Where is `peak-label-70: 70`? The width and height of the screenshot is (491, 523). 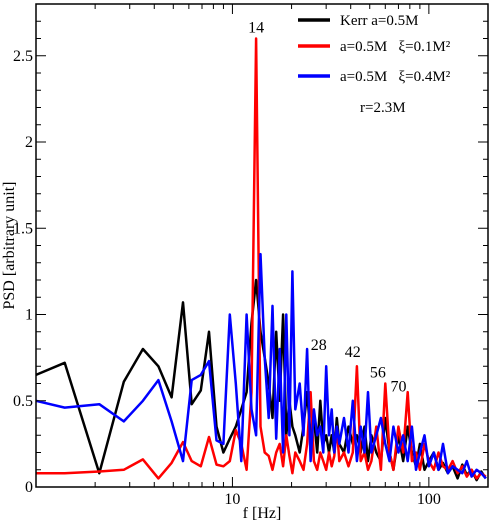
peak-label-70: 70 is located at coordinates (398, 386).